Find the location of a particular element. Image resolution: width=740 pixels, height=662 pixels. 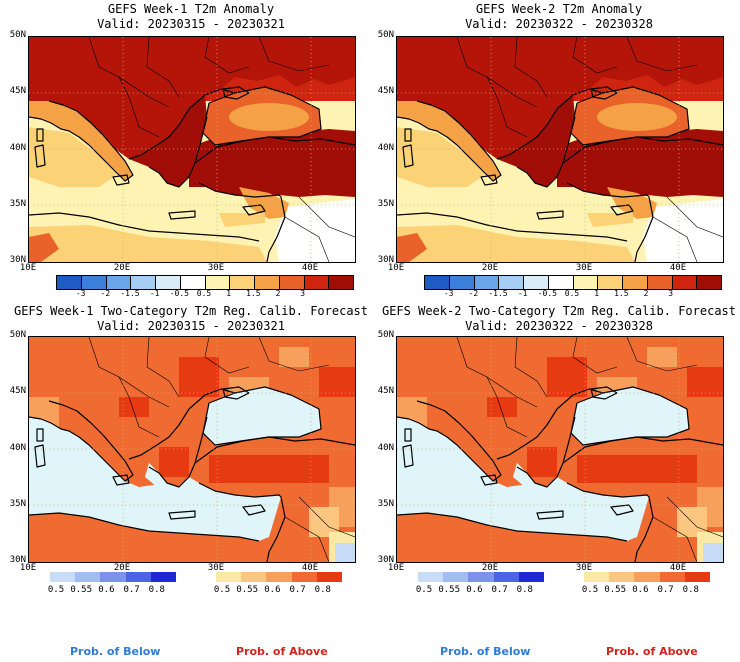

anomaly-colorbar is located at coordinates (205, 282).